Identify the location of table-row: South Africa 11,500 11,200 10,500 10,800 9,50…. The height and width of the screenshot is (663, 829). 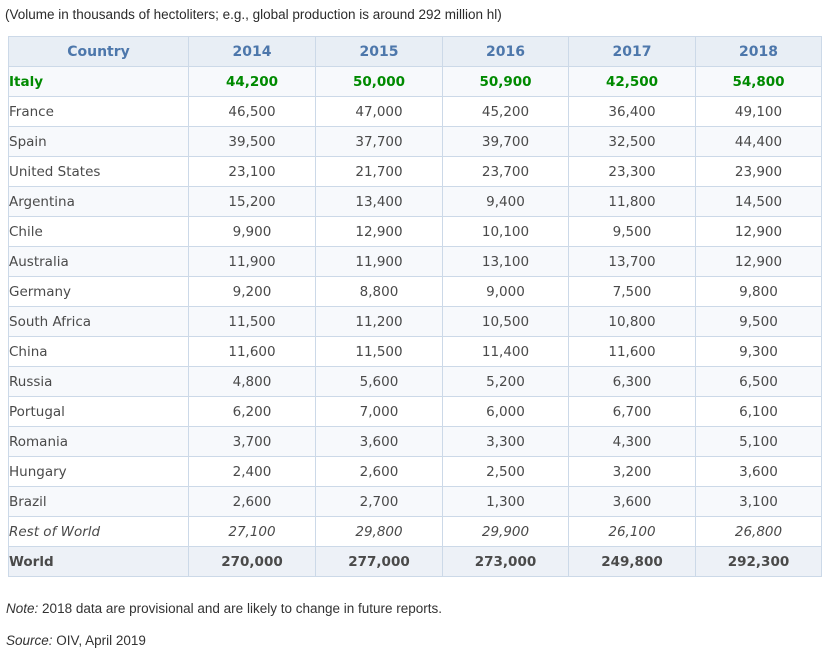
(415, 321).